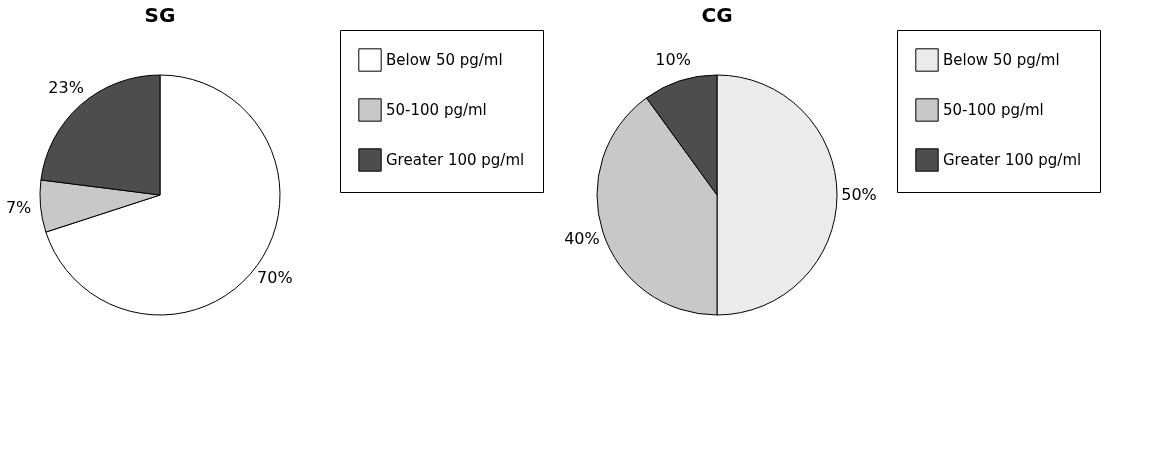  Describe the element at coordinates (160, 14) in the screenshot. I see `chart-title: SG` at that location.